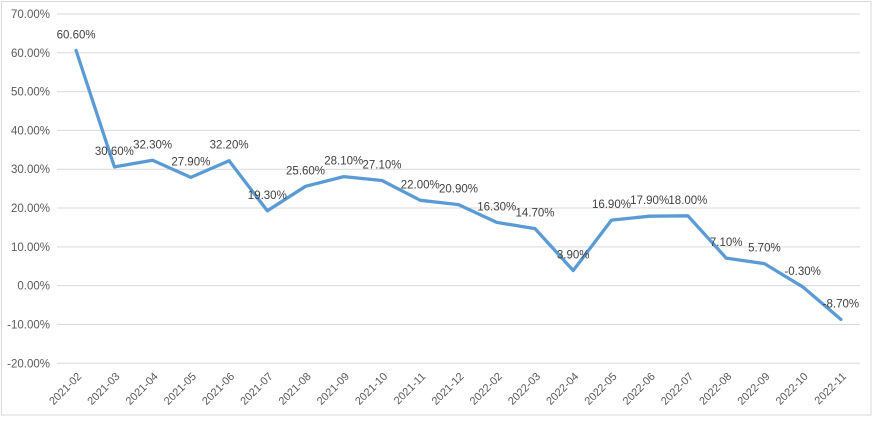  What do you see at coordinates (841, 304) in the screenshot?
I see `data-label: -8.70%` at bounding box center [841, 304].